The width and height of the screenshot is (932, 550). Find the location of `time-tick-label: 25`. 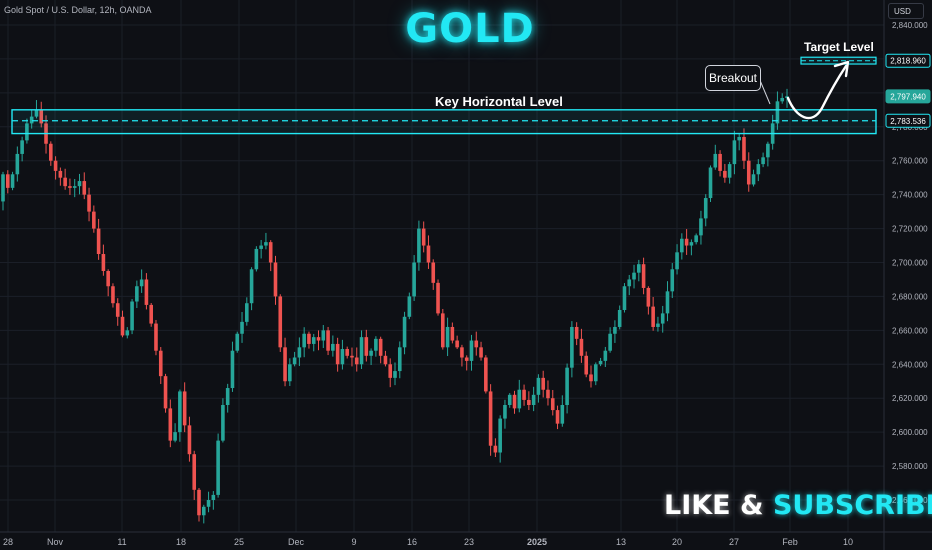

time-tick-label: 25 is located at coordinates (239, 542).